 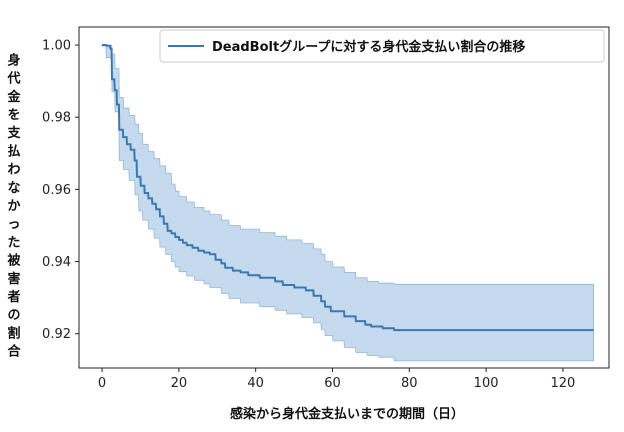 I want to click on x-tick-label: 40, so click(x=255, y=383).